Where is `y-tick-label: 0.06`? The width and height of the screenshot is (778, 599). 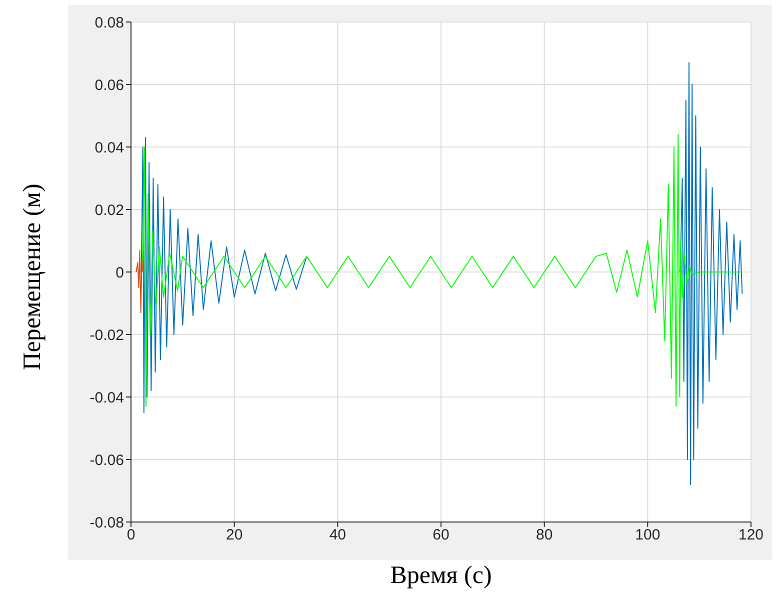 y-tick-label: 0.06 is located at coordinates (109, 85).